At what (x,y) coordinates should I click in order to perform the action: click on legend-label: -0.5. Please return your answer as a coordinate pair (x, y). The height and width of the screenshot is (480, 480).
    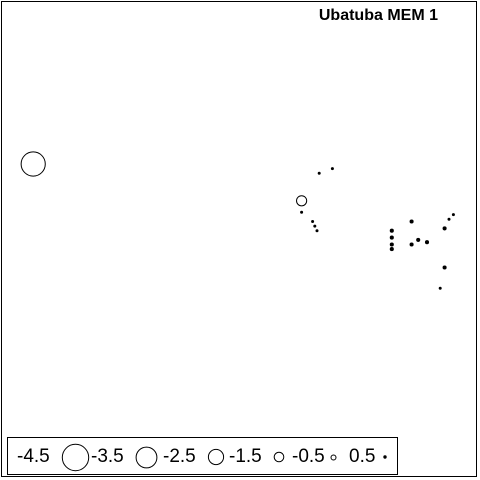
    Looking at the image, I should click on (308, 456).